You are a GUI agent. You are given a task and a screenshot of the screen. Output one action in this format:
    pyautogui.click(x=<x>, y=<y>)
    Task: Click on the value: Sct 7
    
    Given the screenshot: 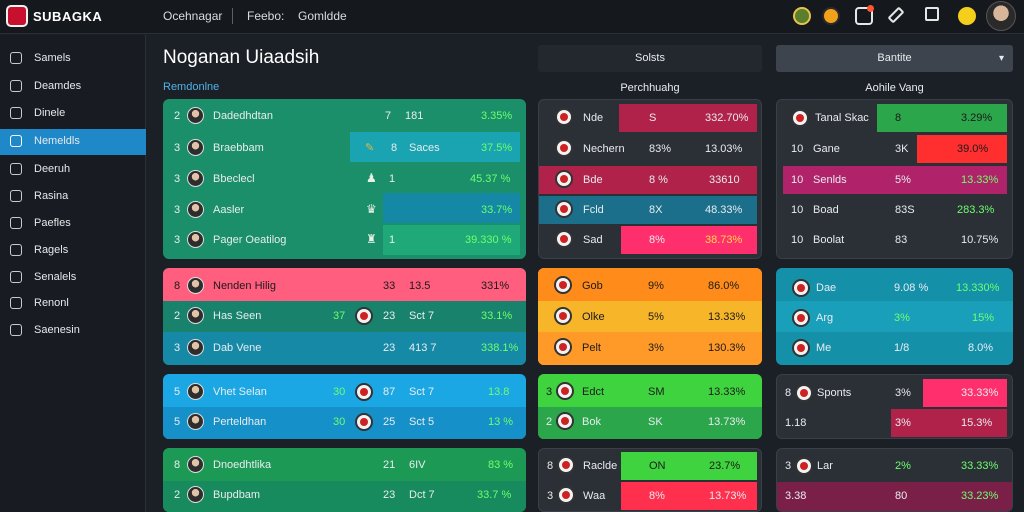 What is the action you would take?
    pyautogui.click(x=422, y=392)
    